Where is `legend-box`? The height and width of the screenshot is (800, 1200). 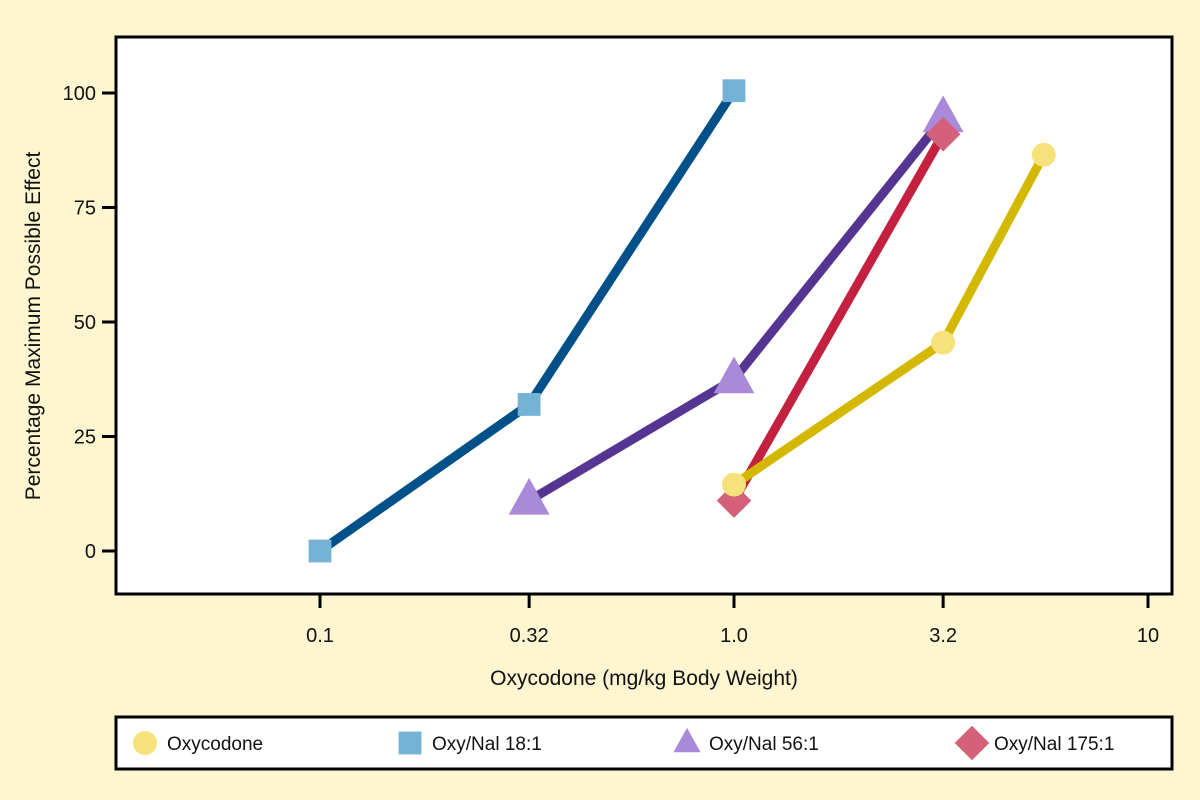 legend-box is located at coordinates (644, 743).